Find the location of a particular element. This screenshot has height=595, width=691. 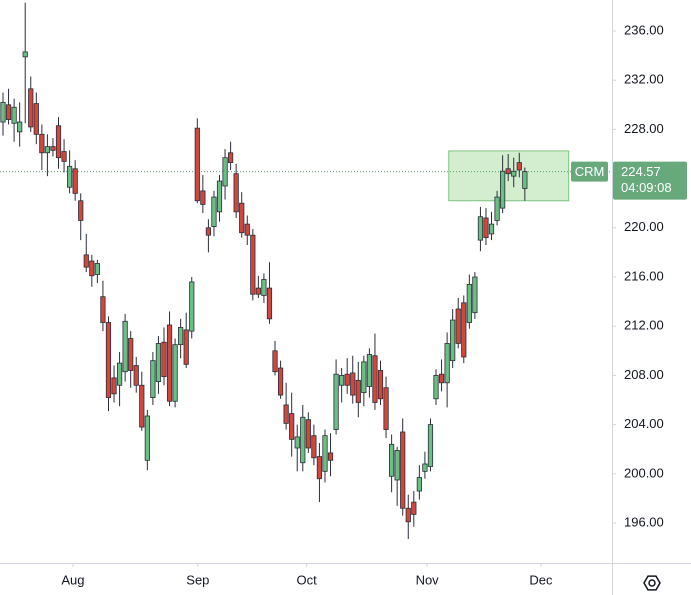

y-tick-label: 204.00 is located at coordinates (644, 423).